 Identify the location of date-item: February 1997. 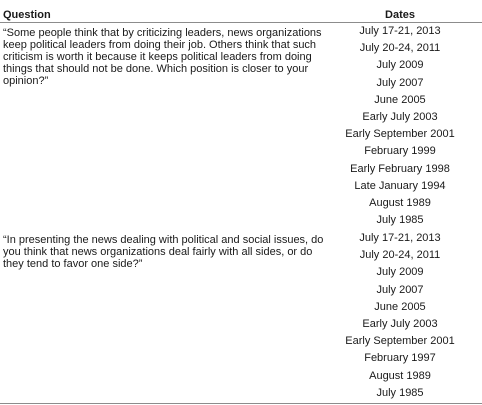
(400, 358).